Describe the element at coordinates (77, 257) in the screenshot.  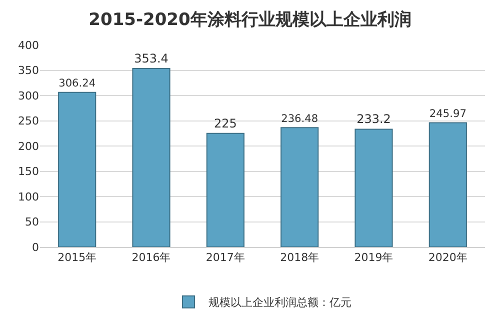
I see `x-tick-label: 2015年` at that location.